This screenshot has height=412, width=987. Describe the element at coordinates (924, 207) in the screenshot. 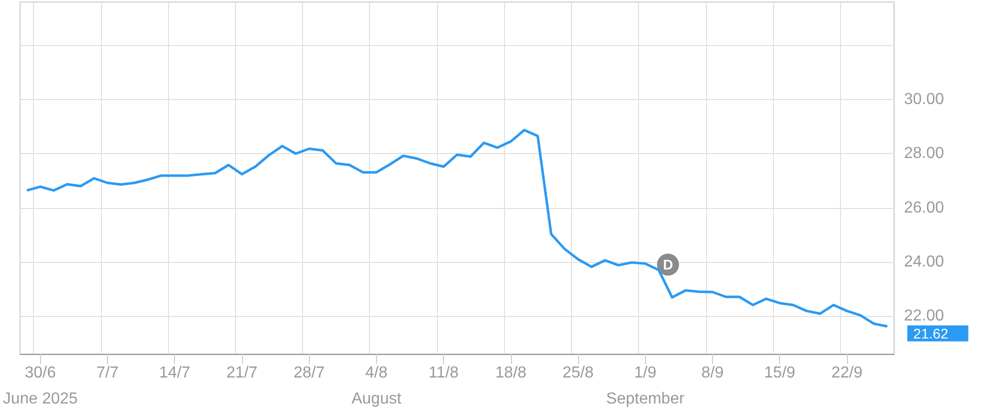

I see `y-tick-label: 26.00` at that location.